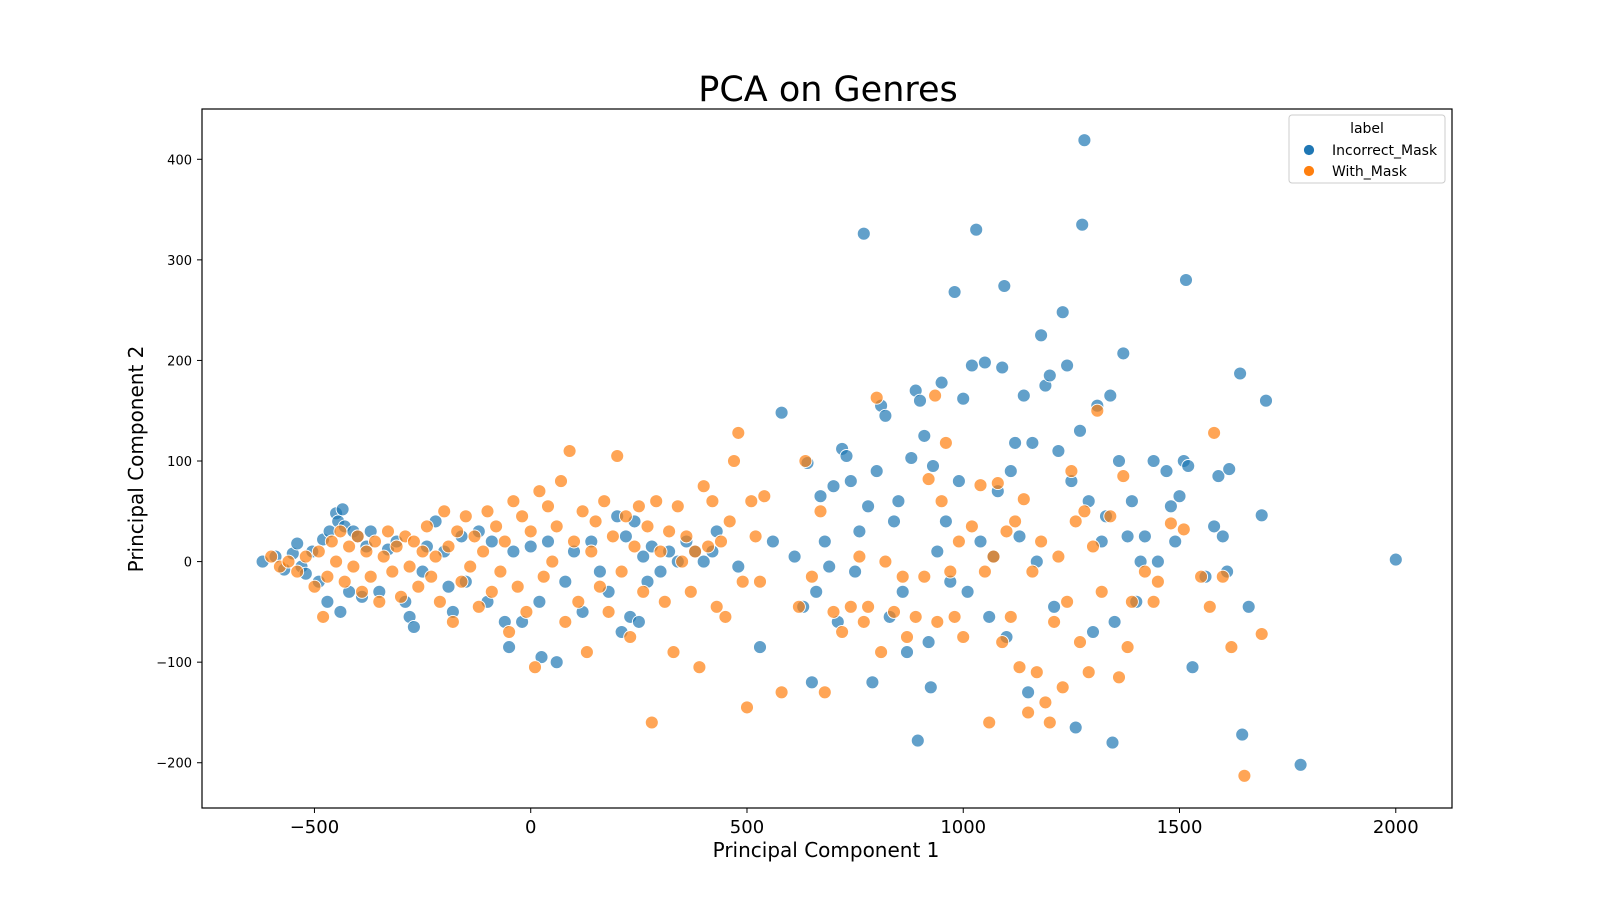 The height and width of the screenshot is (900, 1600). What do you see at coordinates (179, 261) in the screenshot?
I see `y-tick-label-5: 300` at bounding box center [179, 261].